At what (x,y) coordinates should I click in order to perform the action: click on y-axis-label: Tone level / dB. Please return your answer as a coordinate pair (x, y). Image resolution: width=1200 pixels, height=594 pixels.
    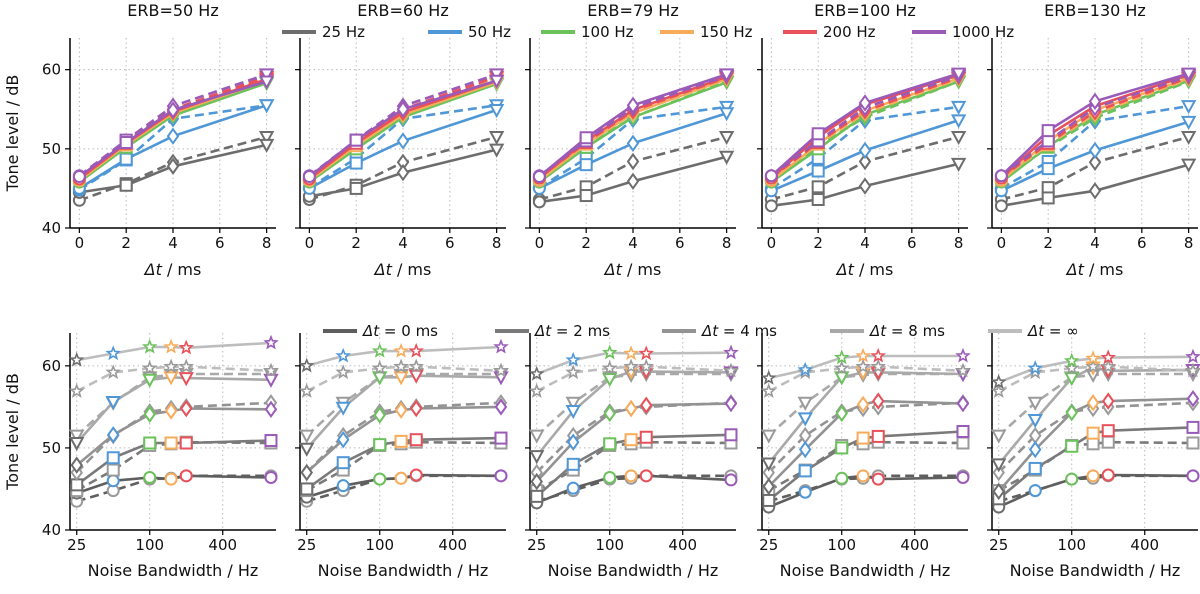
    Looking at the image, I should click on (12, 134).